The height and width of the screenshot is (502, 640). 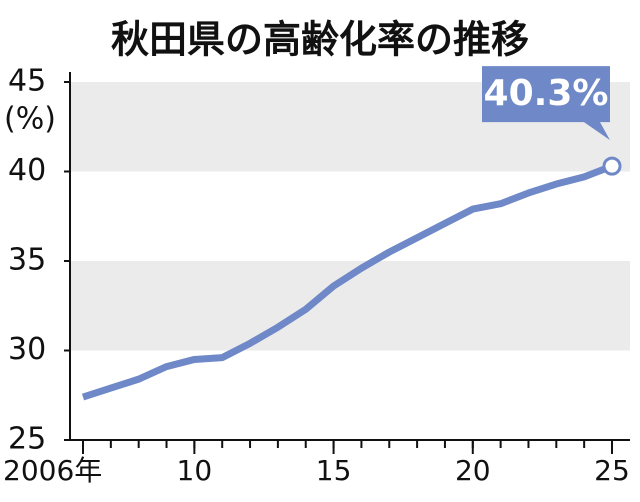 What do you see at coordinates (320, 40) in the screenshot?
I see `chart-title: 秋田県の高齢化率の推移` at bounding box center [320, 40].